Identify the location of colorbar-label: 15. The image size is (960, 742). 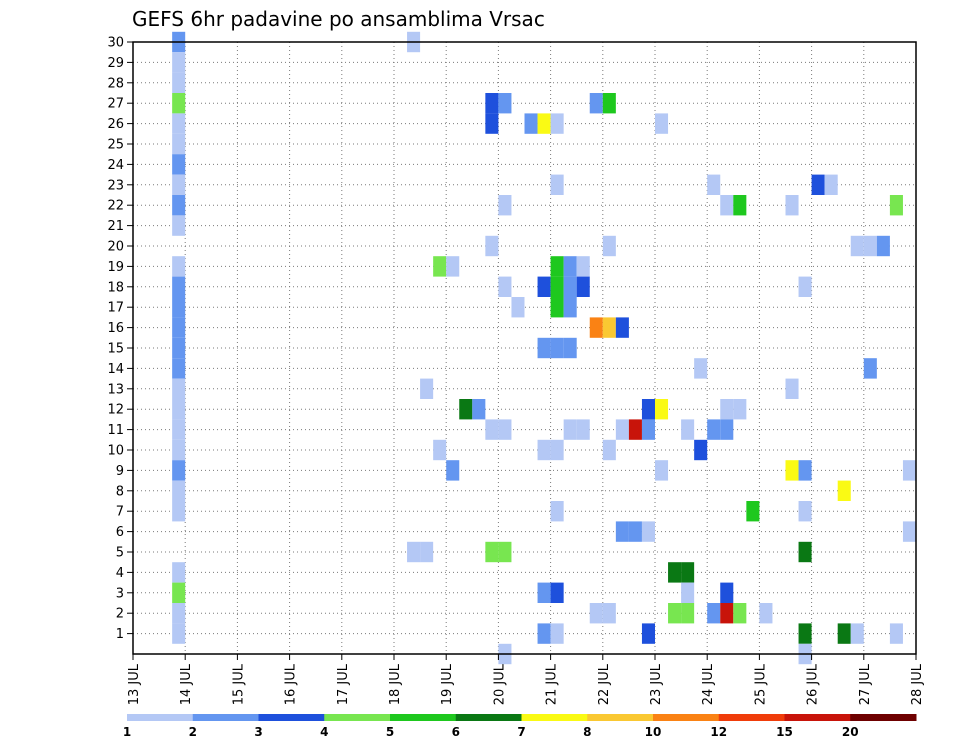
(784, 732).